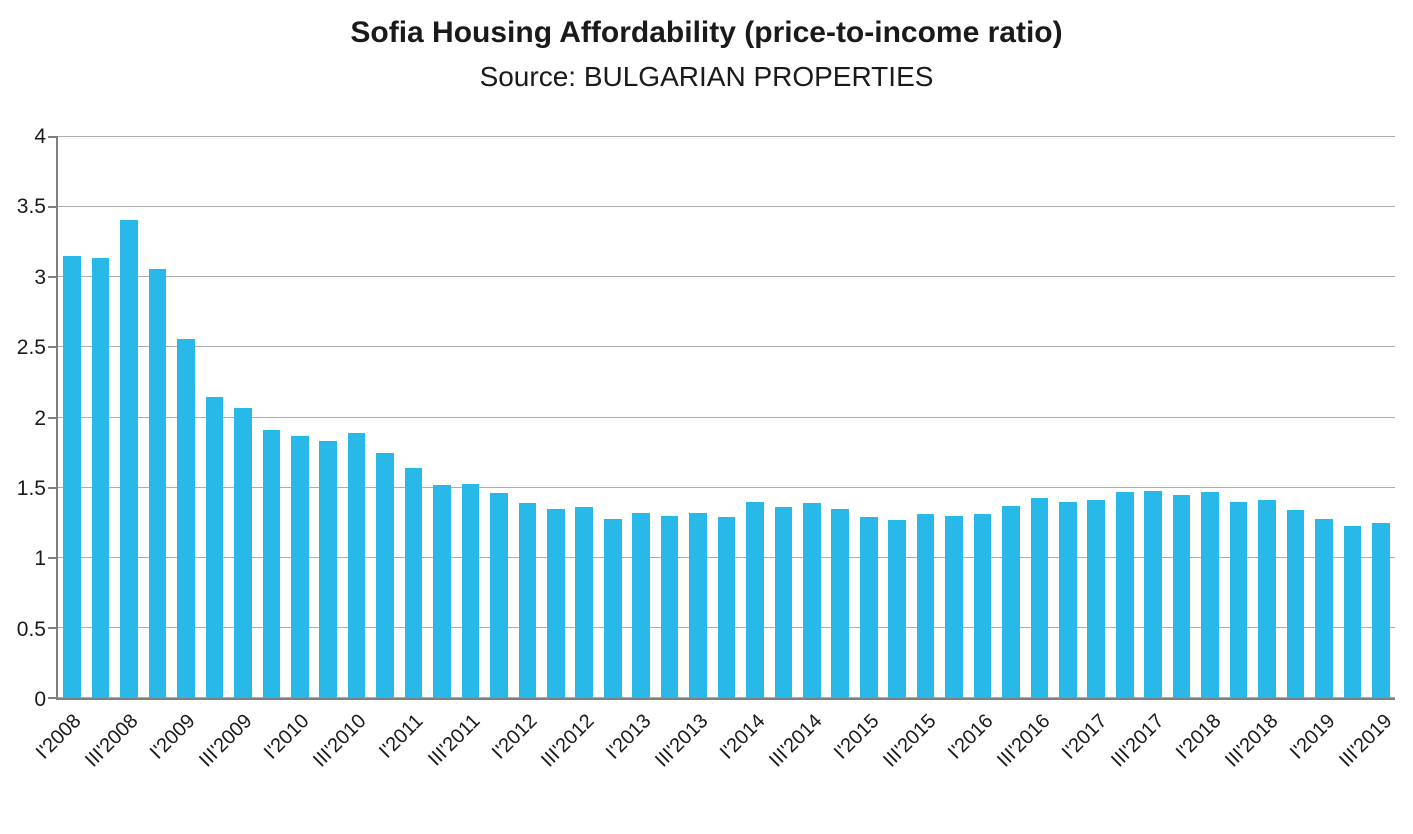  What do you see at coordinates (742, 737) in the screenshot?
I see `x-tick-label: I'2014` at bounding box center [742, 737].